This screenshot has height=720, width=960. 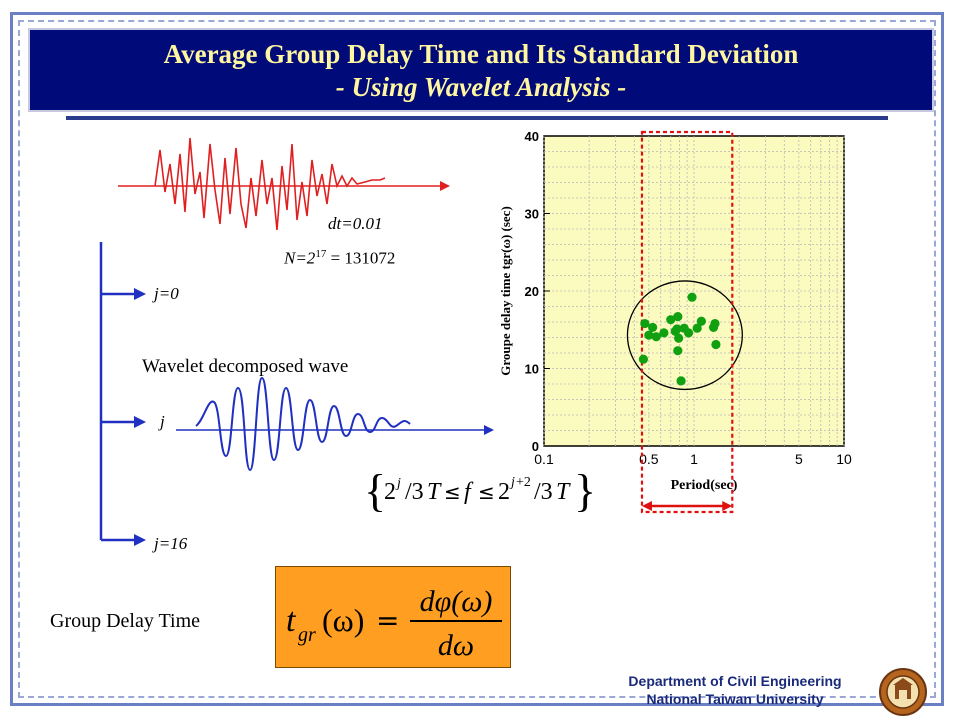 What do you see at coordinates (735, 681) in the screenshot?
I see `department-name: Department of Civil Engineering` at bounding box center [735, 681].